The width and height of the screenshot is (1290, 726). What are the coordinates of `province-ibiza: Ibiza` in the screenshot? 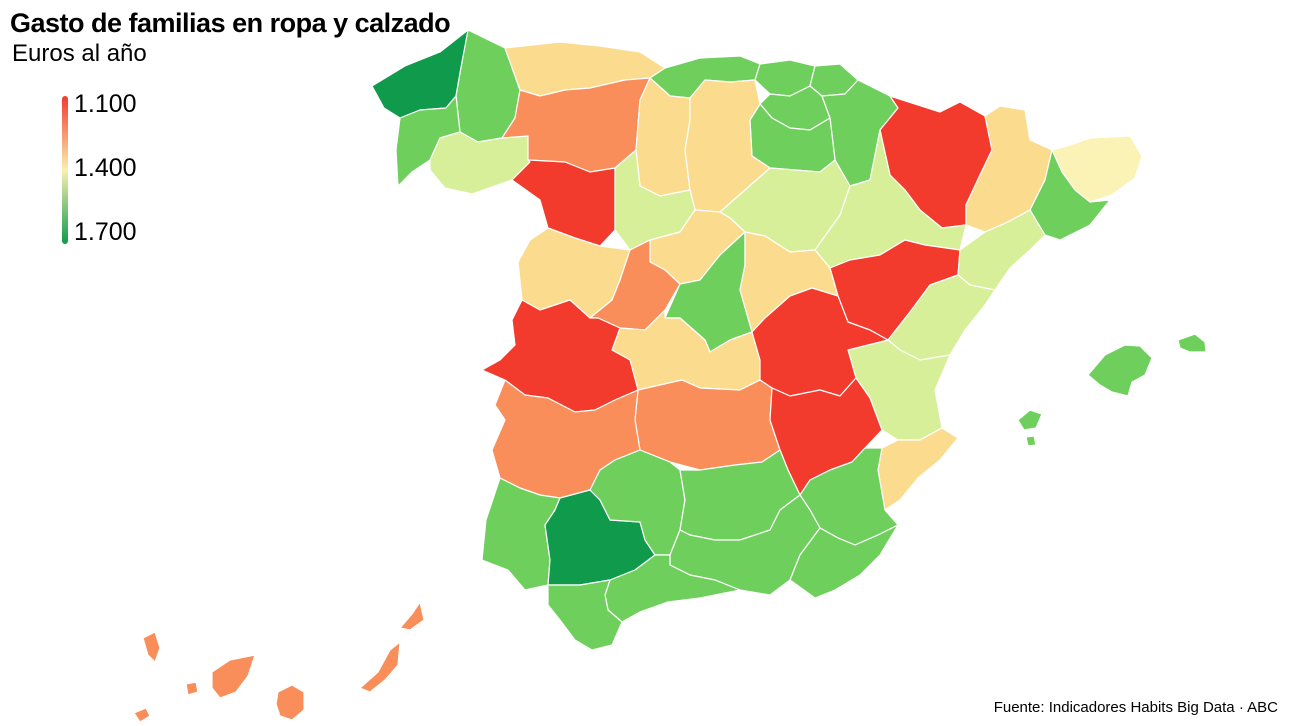 It's located at (1030, 428).